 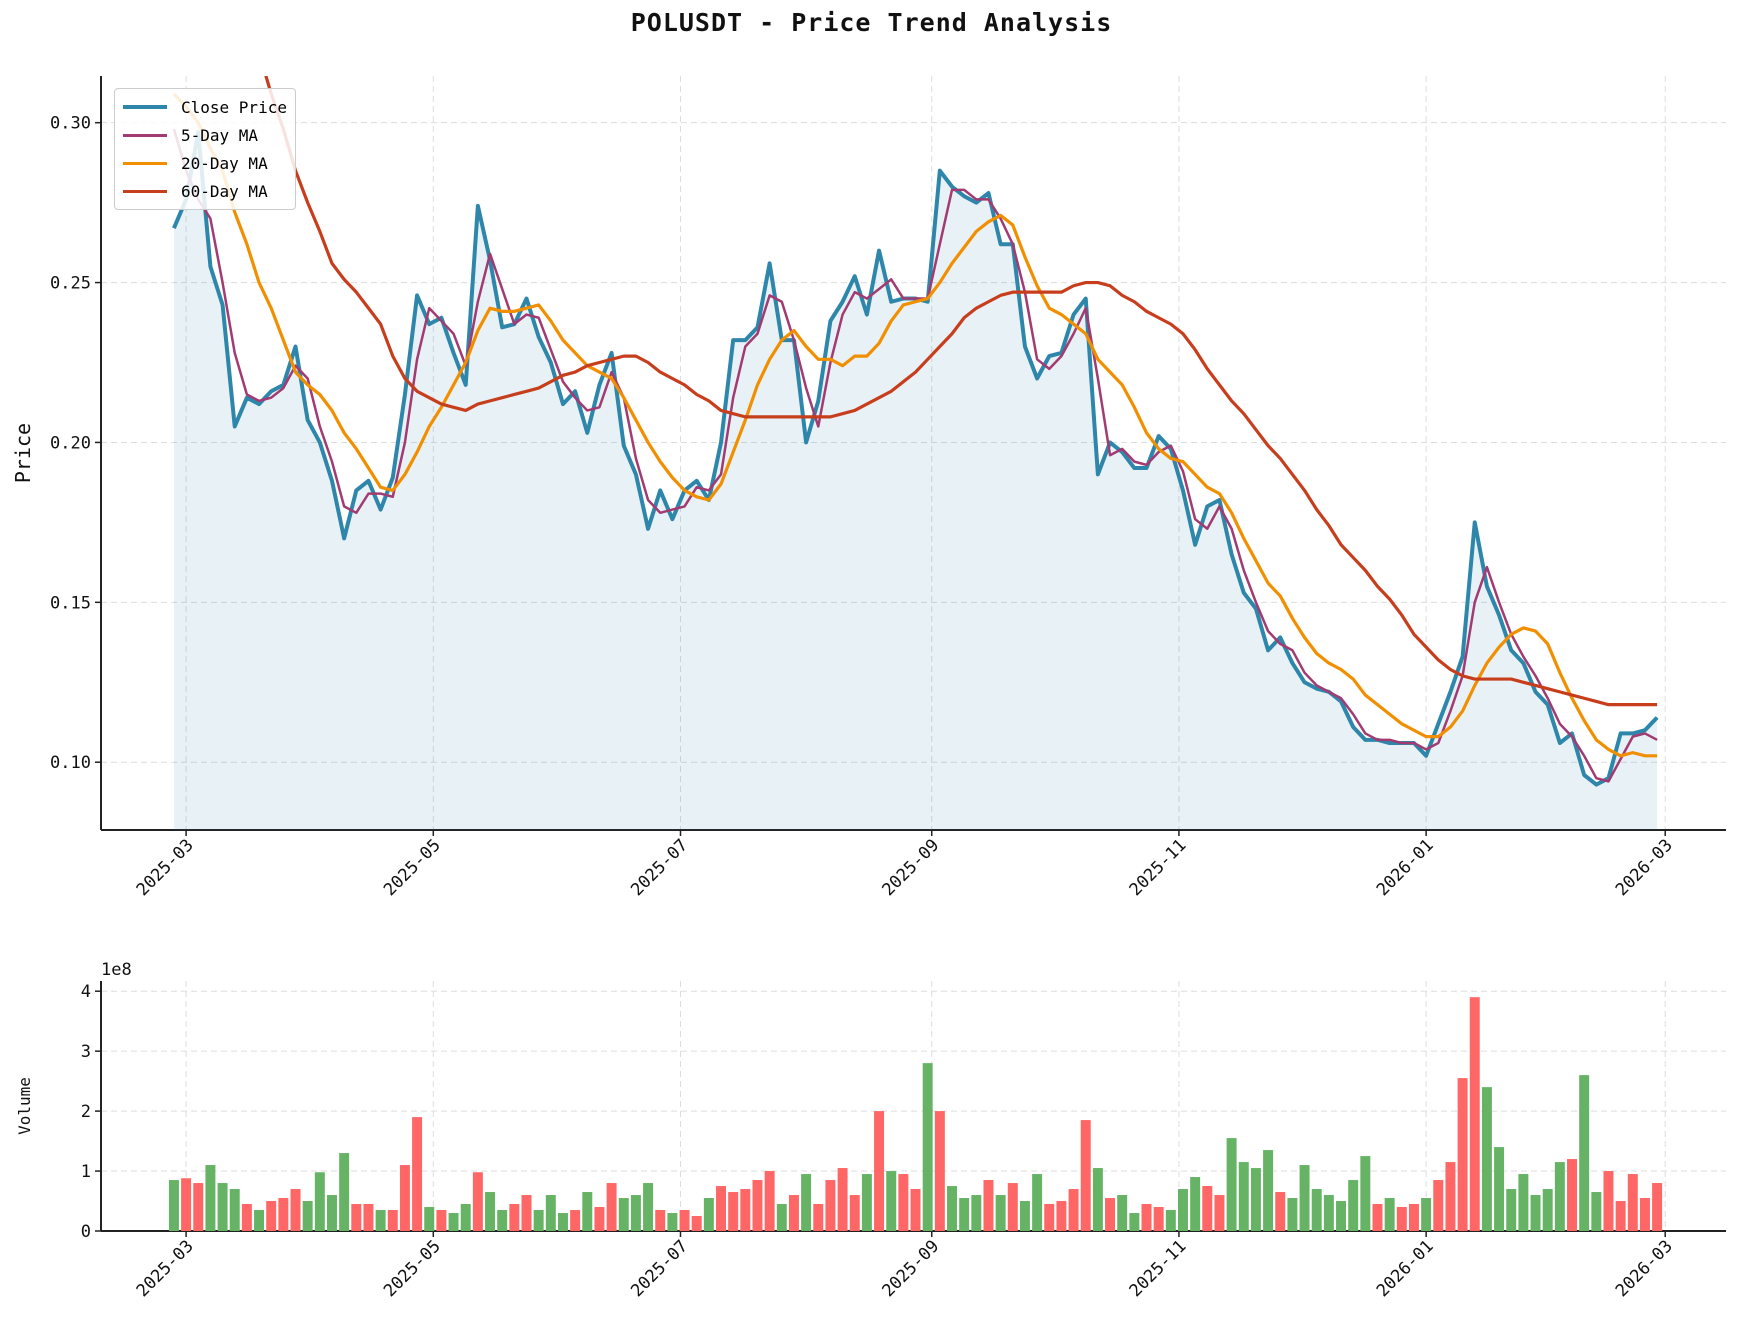 I want to click on price-ytick-label: 0.20, so click(x=70, y=443).